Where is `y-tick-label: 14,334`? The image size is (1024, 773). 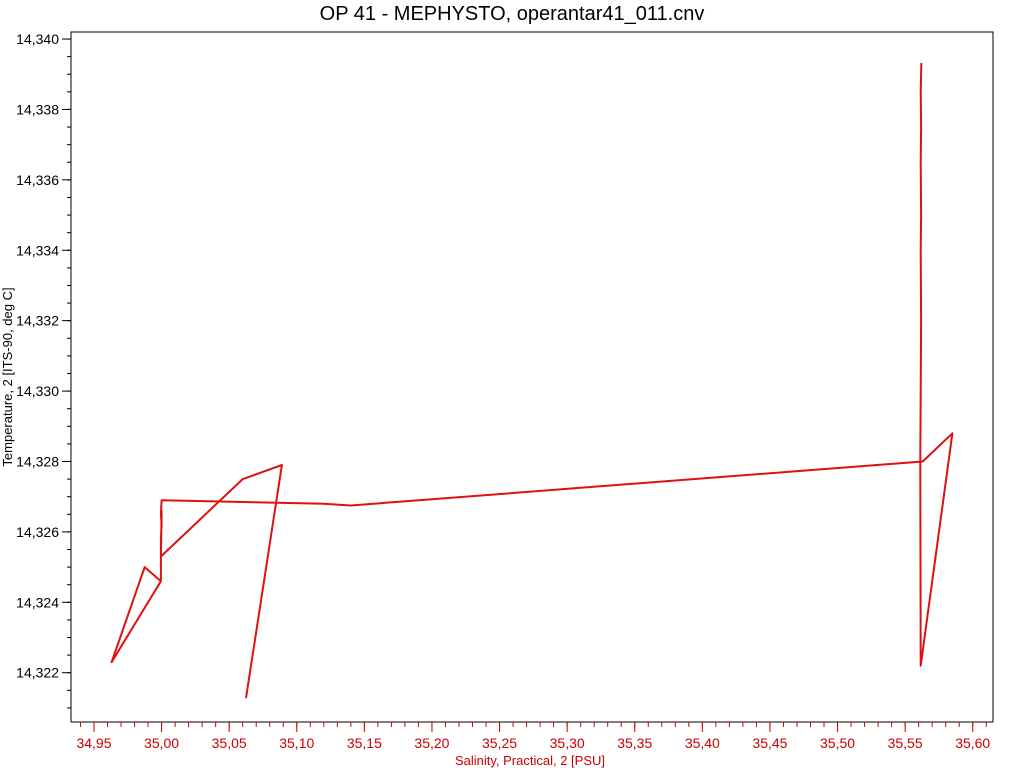
y-tick-label: 14,334 is located at coordinates (37, 250).